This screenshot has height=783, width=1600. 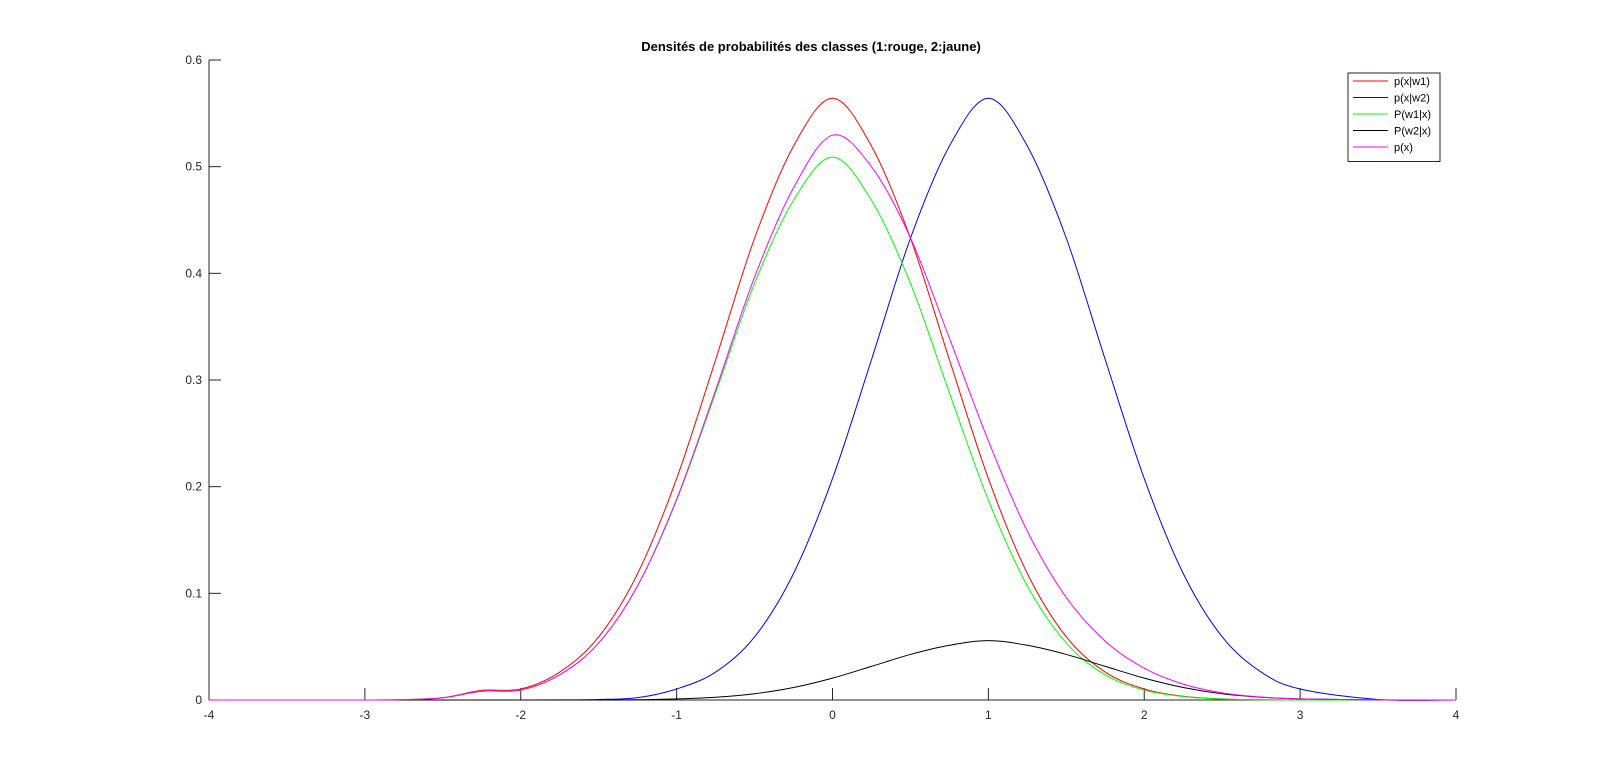 I want to click on x-tick-label: 2, so click(x=1144, y=715).